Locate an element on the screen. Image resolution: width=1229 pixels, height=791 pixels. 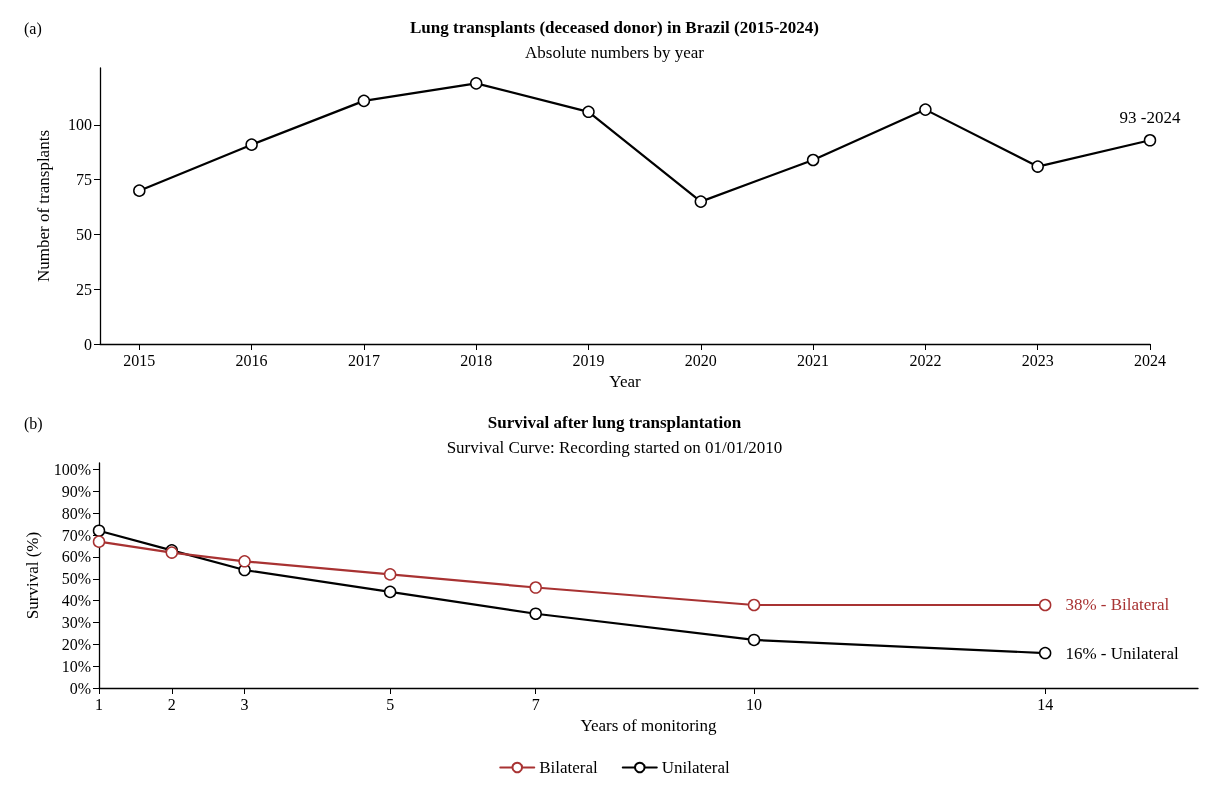
y-tick-label: 90% is located at coordinates (76, 491).